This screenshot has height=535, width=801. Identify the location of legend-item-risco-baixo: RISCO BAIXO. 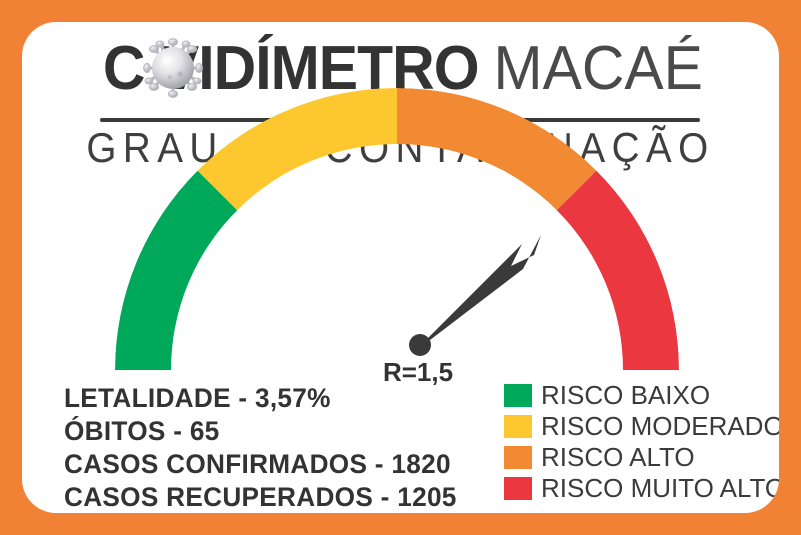
(639, 395).